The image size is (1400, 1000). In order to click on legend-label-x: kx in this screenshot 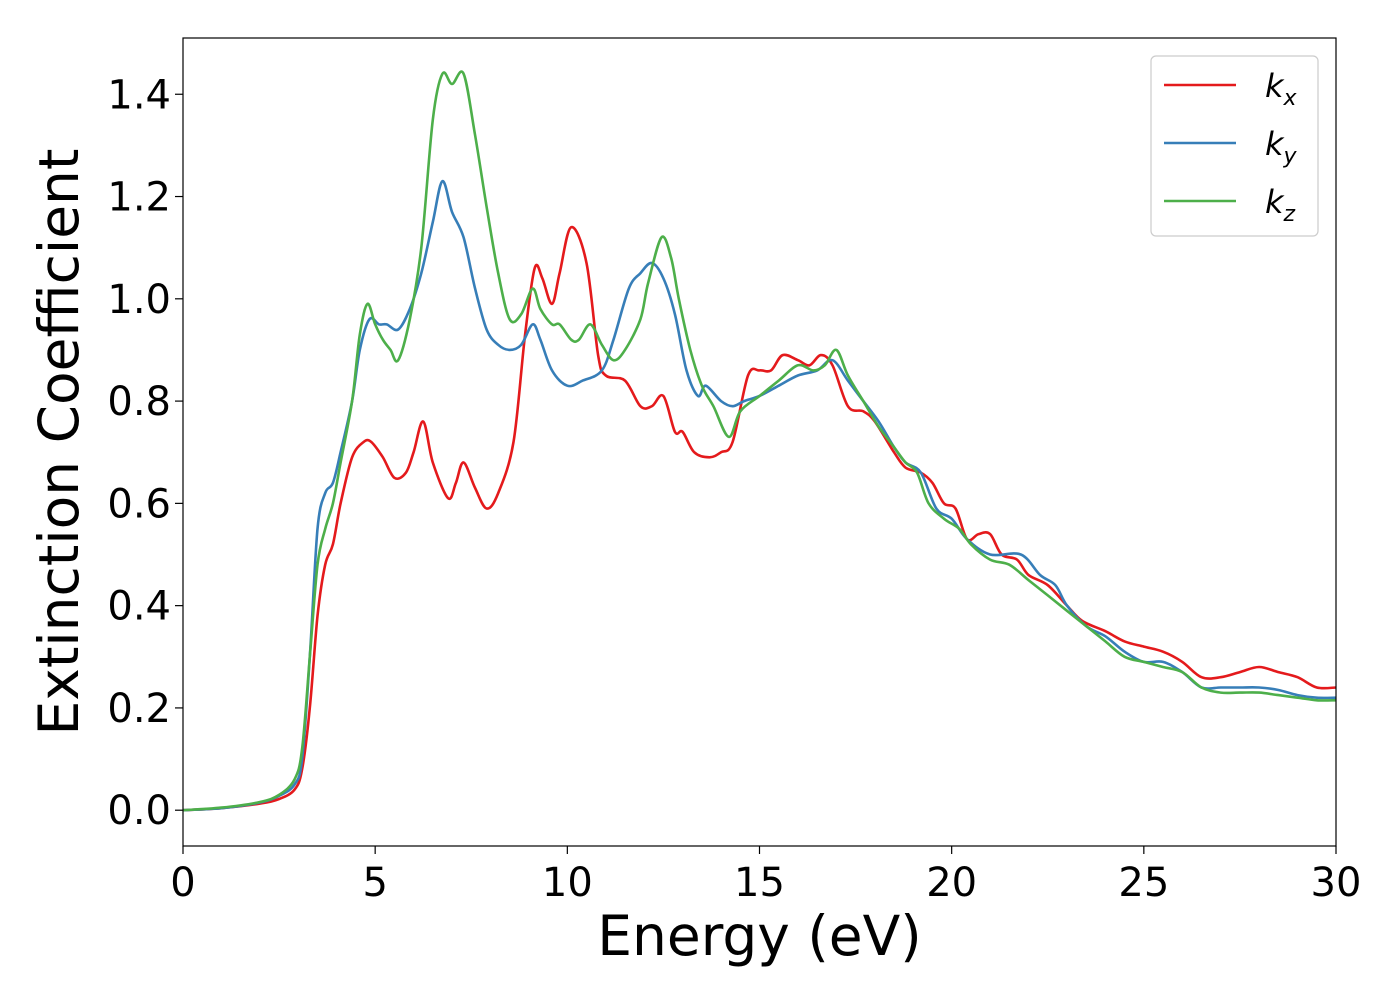, I will do `click(1281, 89)`.